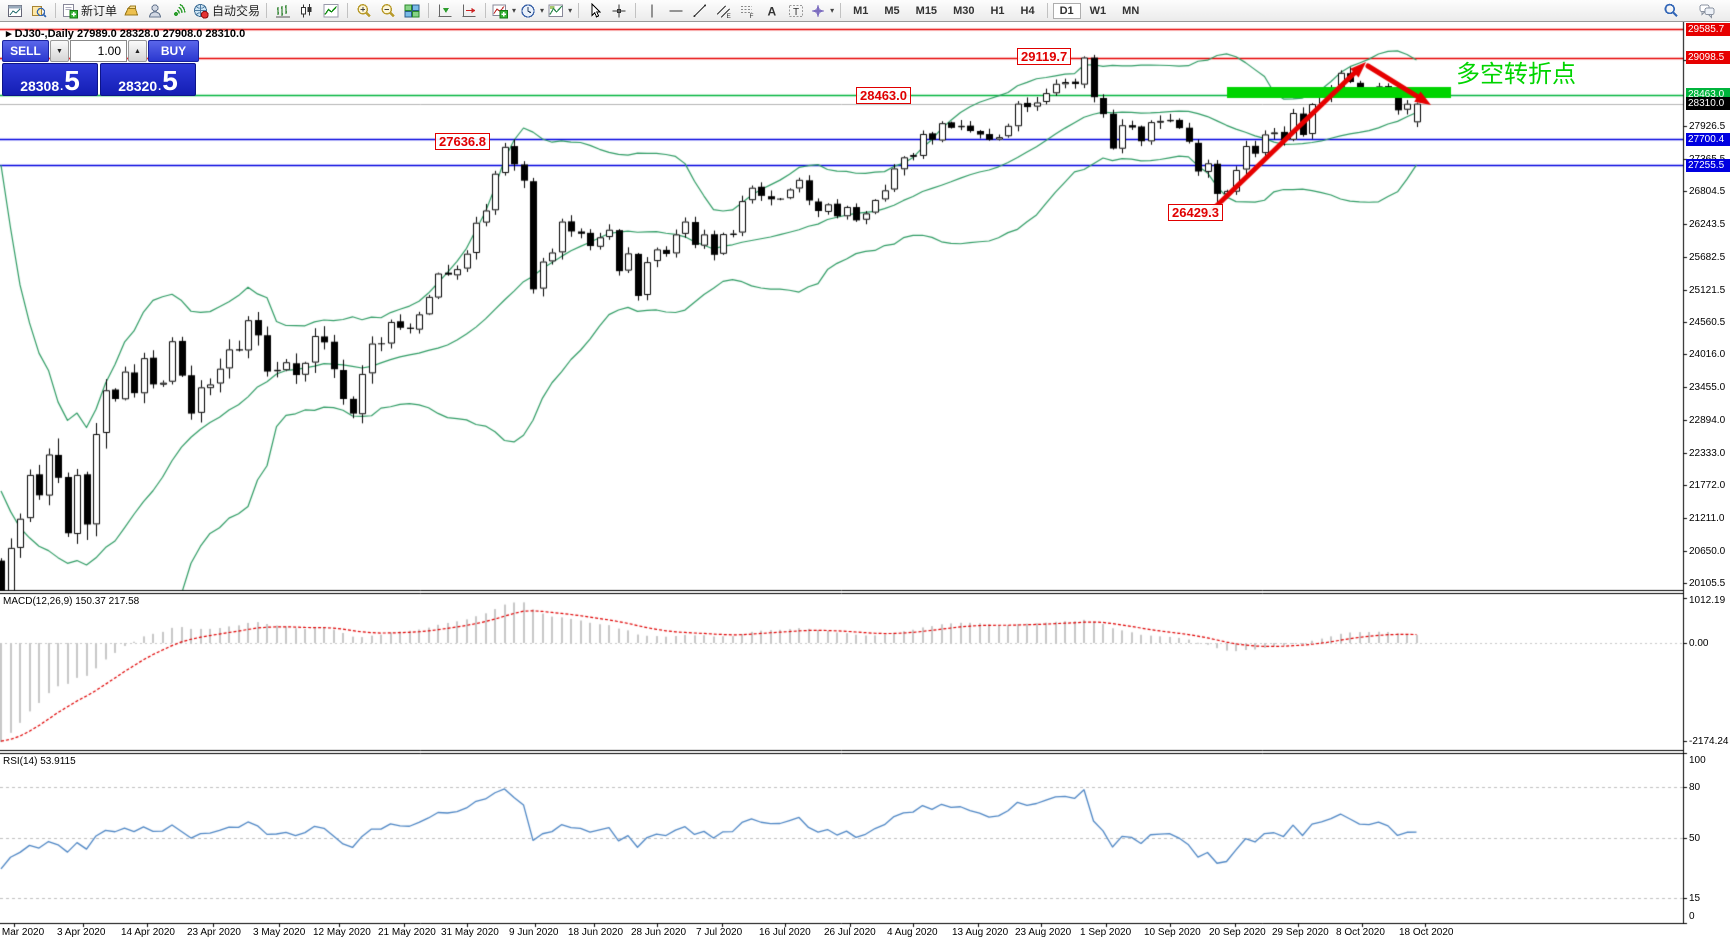  What do you see at coordinates (98, 51) in the screenshot?
I see `volume-input` at bounding box center [98, 51].